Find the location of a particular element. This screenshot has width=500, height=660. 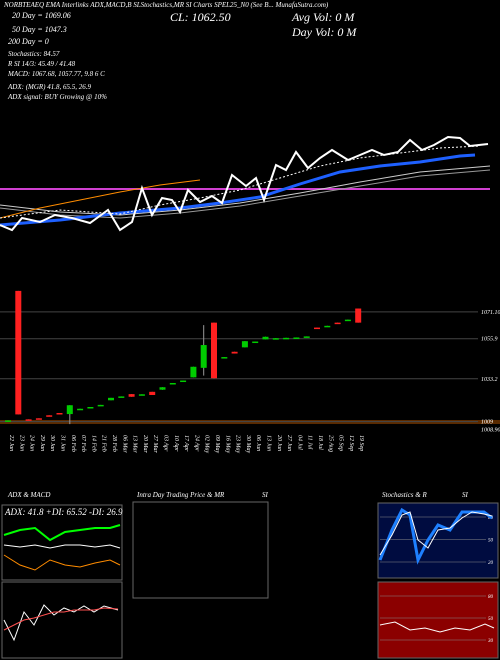

x-tick-label: 14 Feb is located at coordinates (93, 443).